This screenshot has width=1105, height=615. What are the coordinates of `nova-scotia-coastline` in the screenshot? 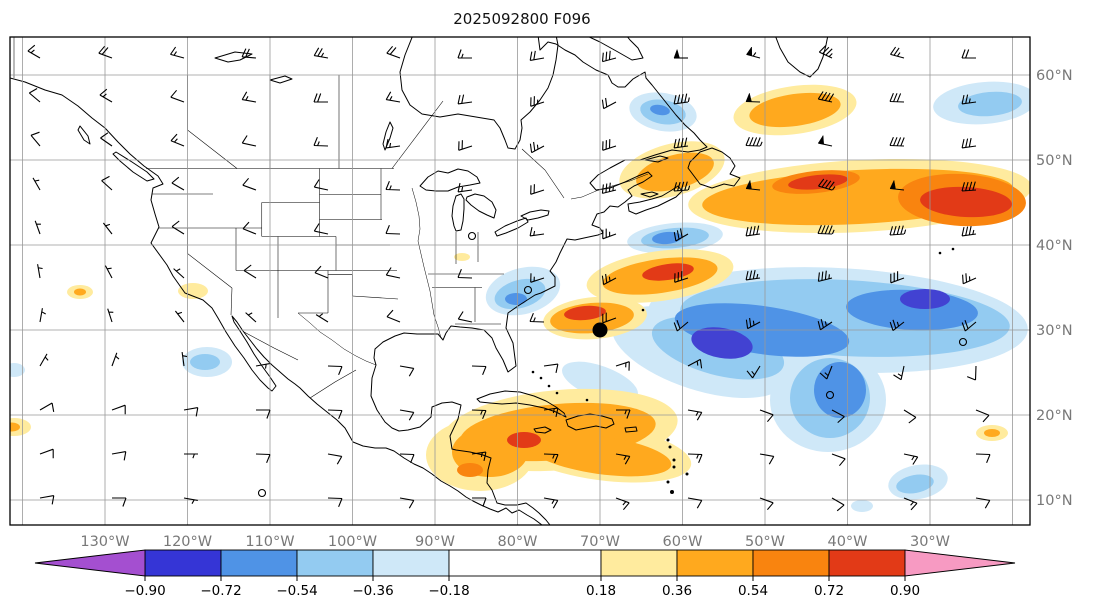 It's located at (655, 200).